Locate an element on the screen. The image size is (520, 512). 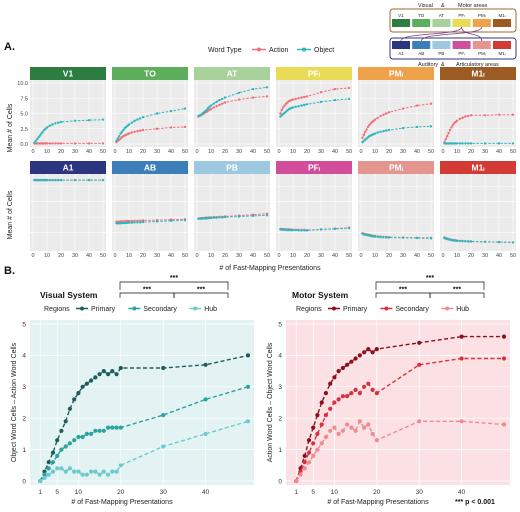
sig-bracket-left is located at coordinates (403, 295).